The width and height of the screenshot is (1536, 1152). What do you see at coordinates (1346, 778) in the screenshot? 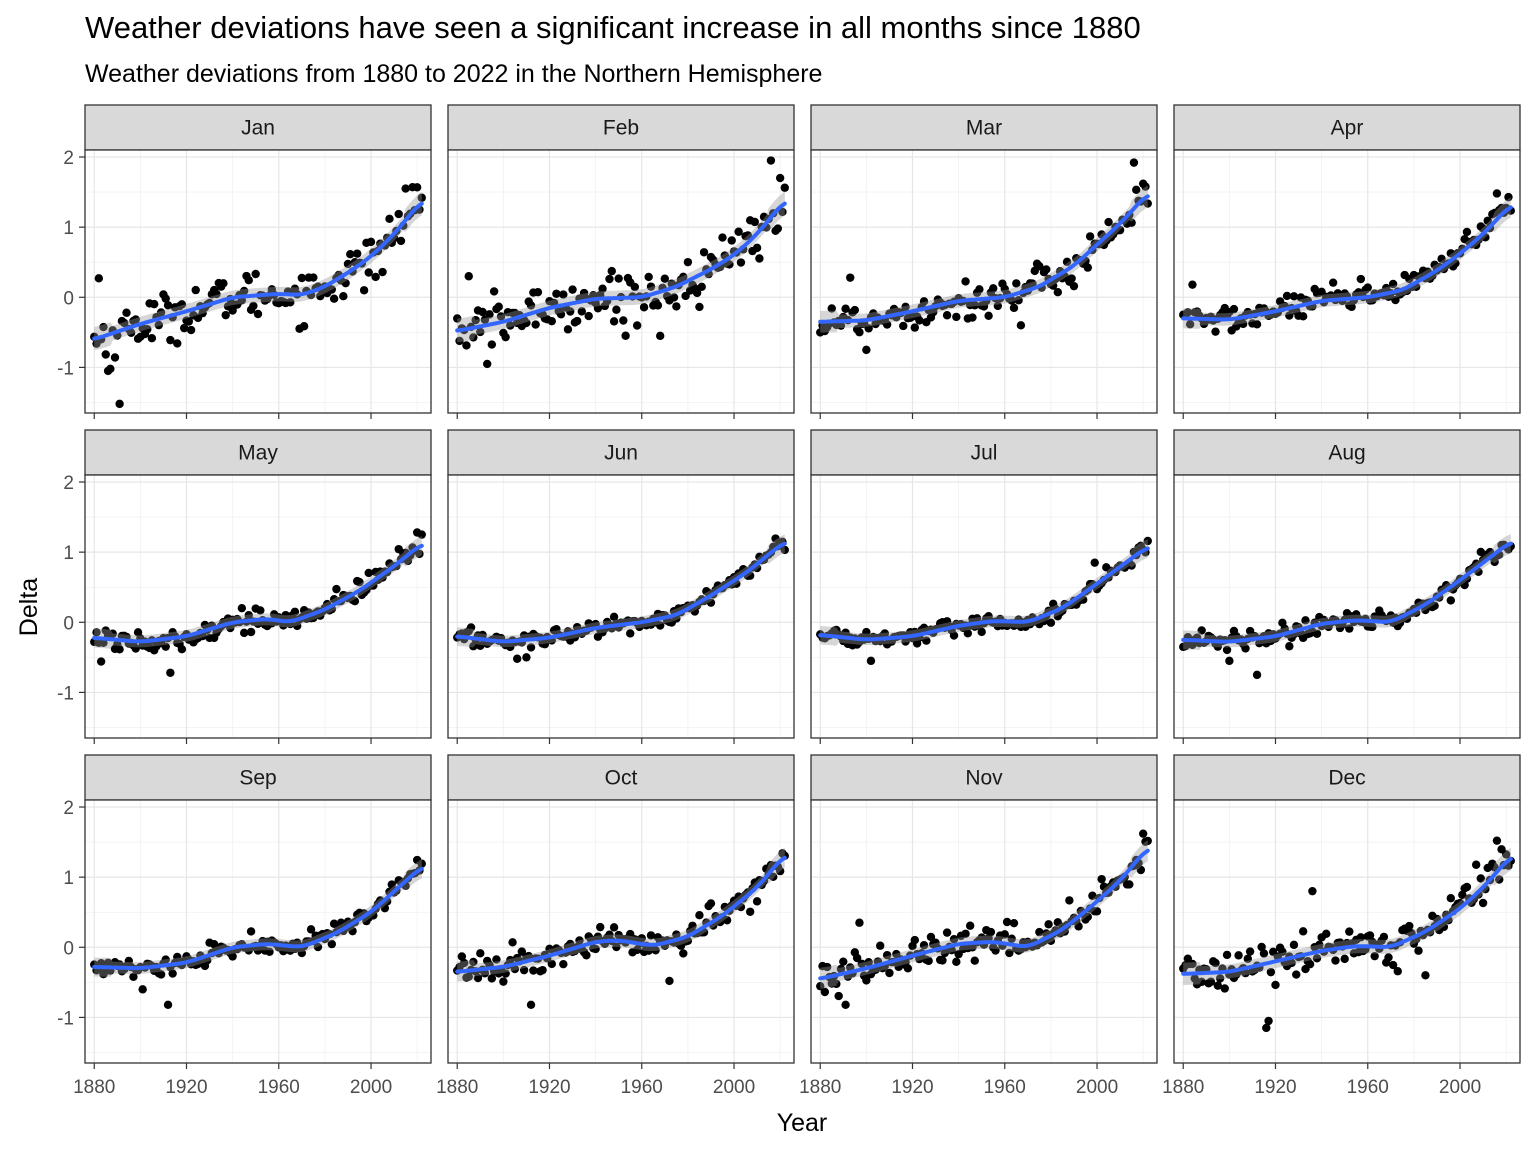
I see `facet-strip-label: Dec` at bounding box center [1346, 778].